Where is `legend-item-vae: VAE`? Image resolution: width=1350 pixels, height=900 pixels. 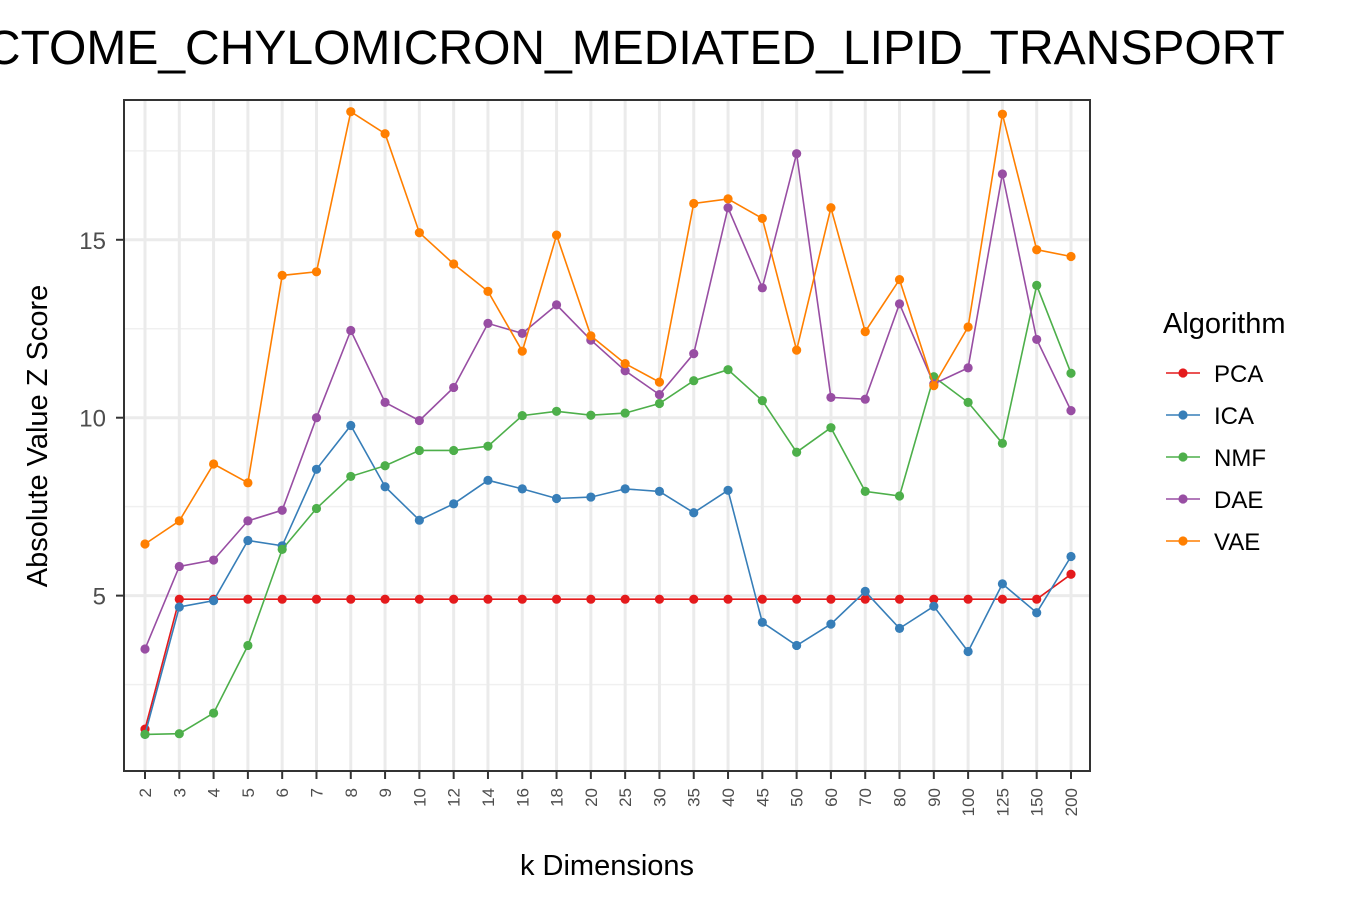
legend-item-vae: VAE is located at coordinates (1213, 542).